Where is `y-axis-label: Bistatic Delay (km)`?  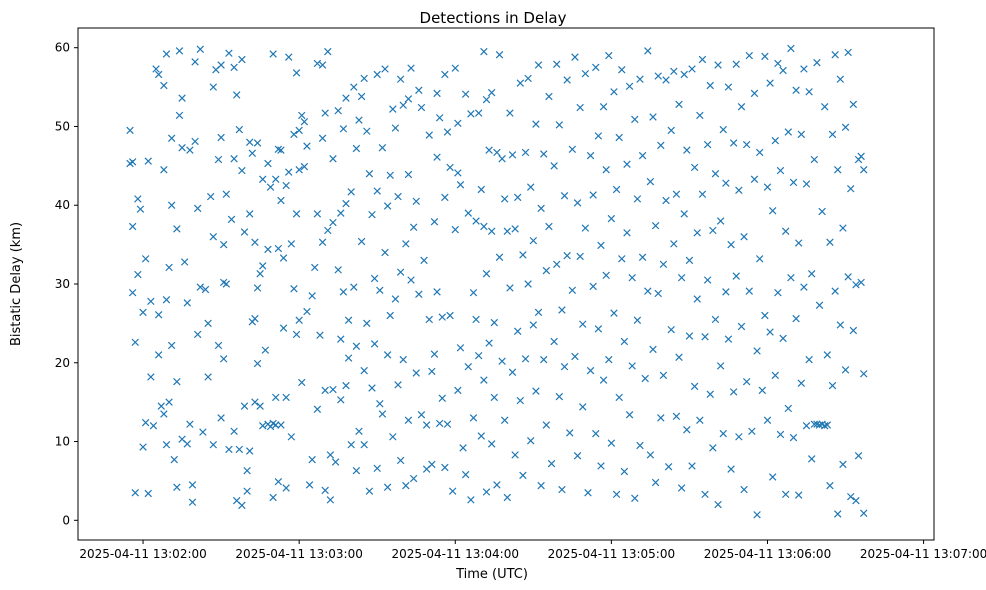 y-axis-label: Bistatic Delay (km) is located at coordinates (16, 284).